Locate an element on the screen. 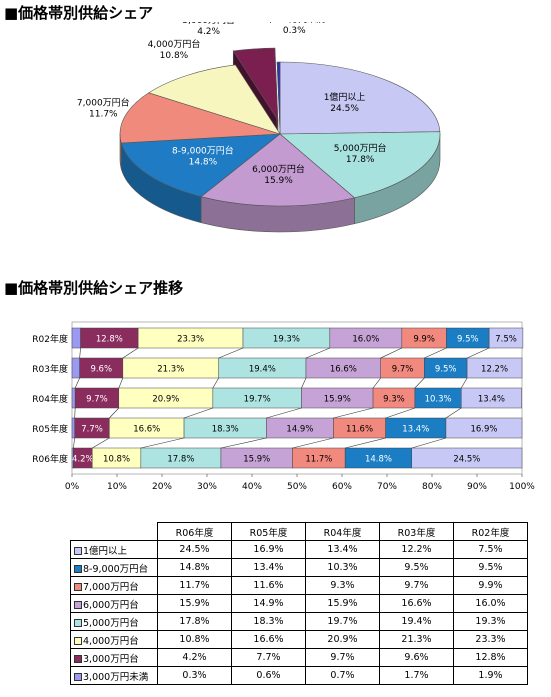  table-cell: 16.9% is located at coordinates (268, 549).